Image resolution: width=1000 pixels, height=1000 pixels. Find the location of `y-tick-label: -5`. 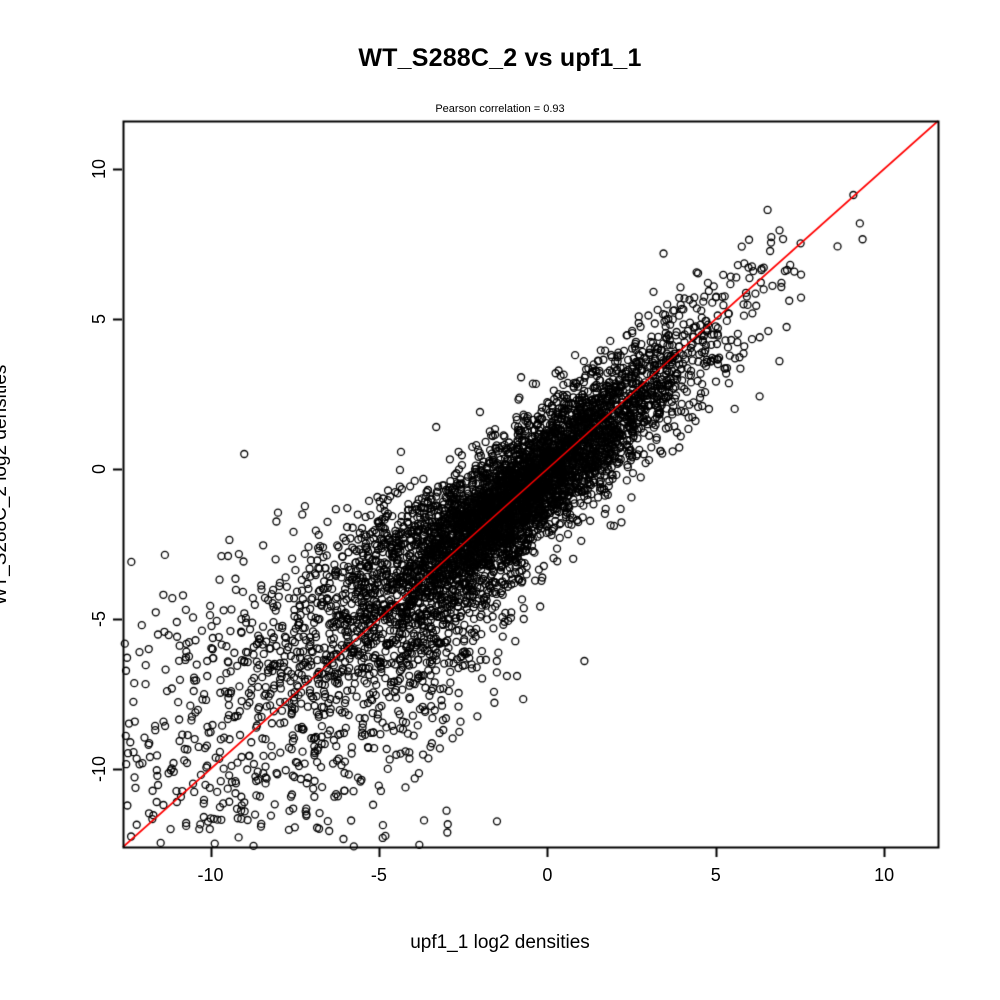

y-tick-label: -5 is located at coordinates (99, 619).